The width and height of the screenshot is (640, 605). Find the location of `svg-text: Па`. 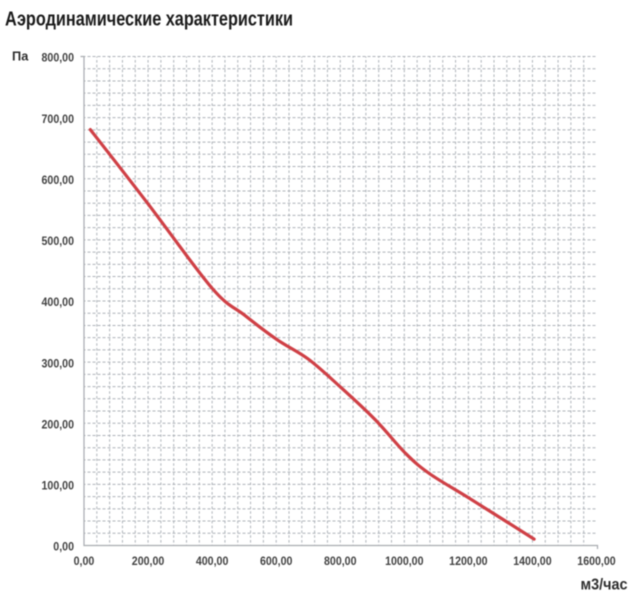

svg-text: Па is located at coordinates (20, 55).